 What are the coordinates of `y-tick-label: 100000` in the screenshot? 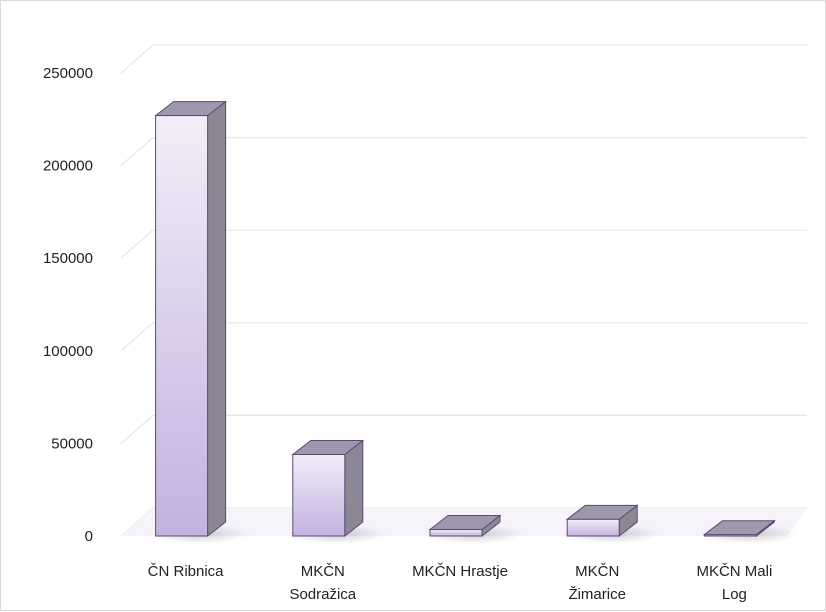 It's located at (68, 351).